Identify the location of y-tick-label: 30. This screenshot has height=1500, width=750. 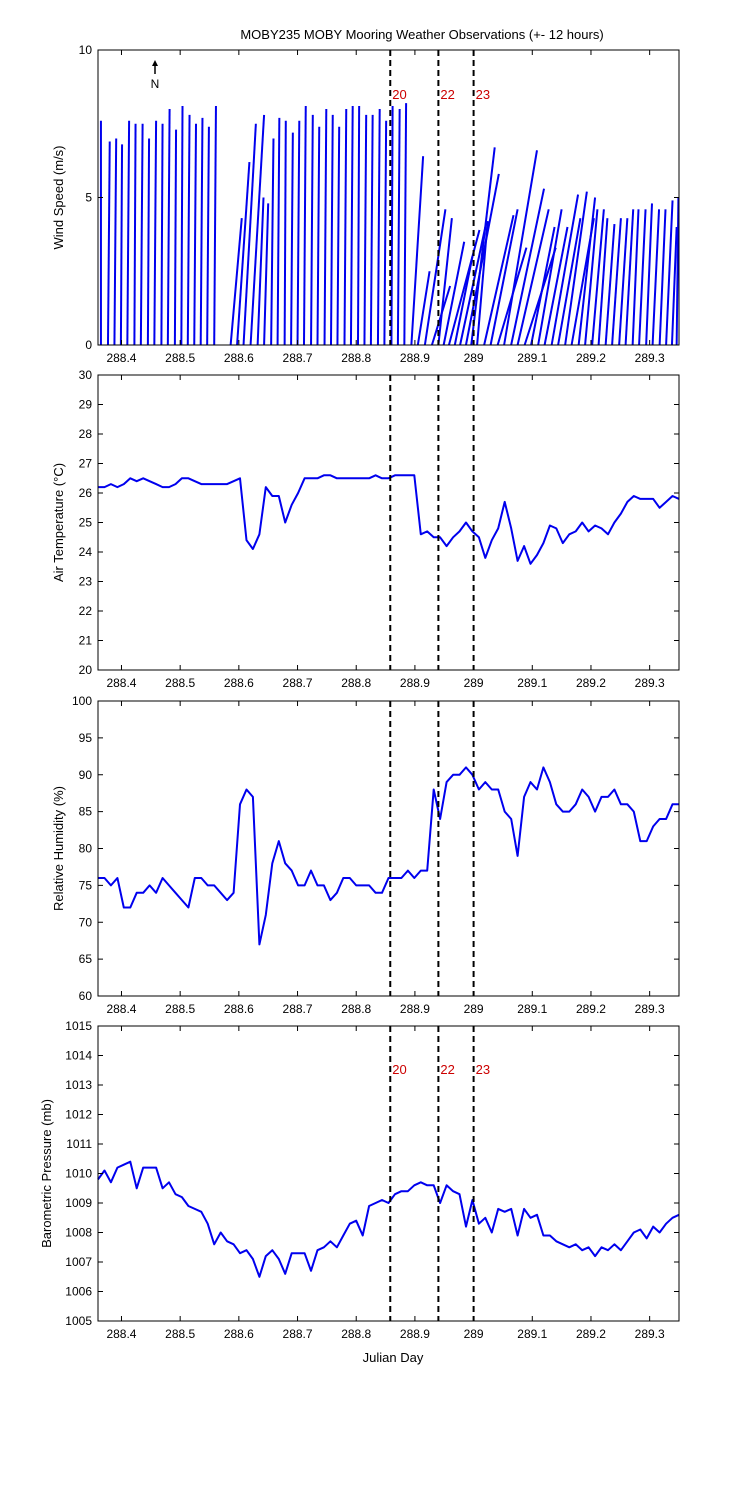
(86, 375).